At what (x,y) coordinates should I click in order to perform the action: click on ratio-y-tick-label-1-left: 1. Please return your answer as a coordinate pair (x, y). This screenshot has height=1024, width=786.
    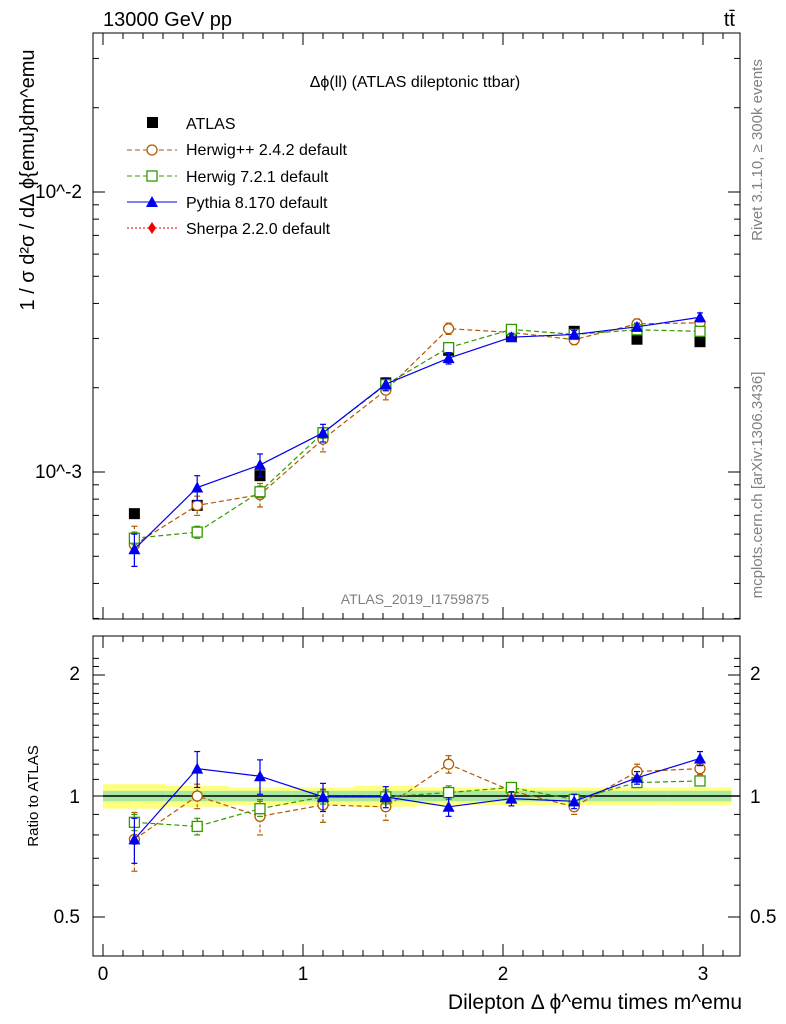
    Looking at the image, I should click on (74, 797).